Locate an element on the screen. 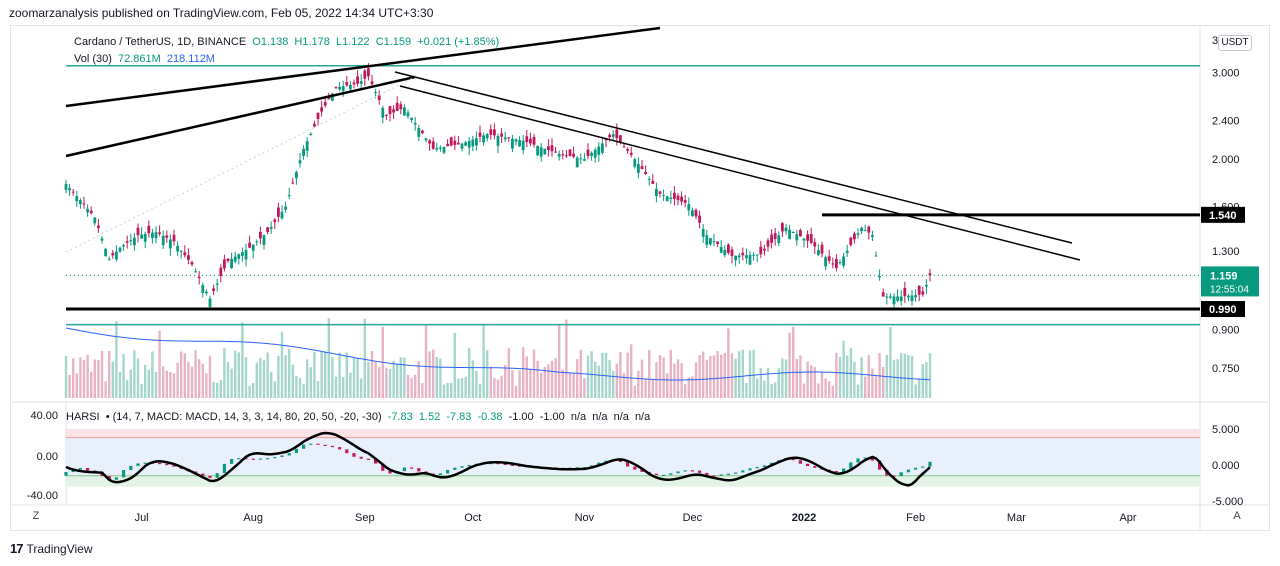 This screenshot has height=566, width=1280. price-tick-label: 0.900 is located at coordinates (1226, 330).